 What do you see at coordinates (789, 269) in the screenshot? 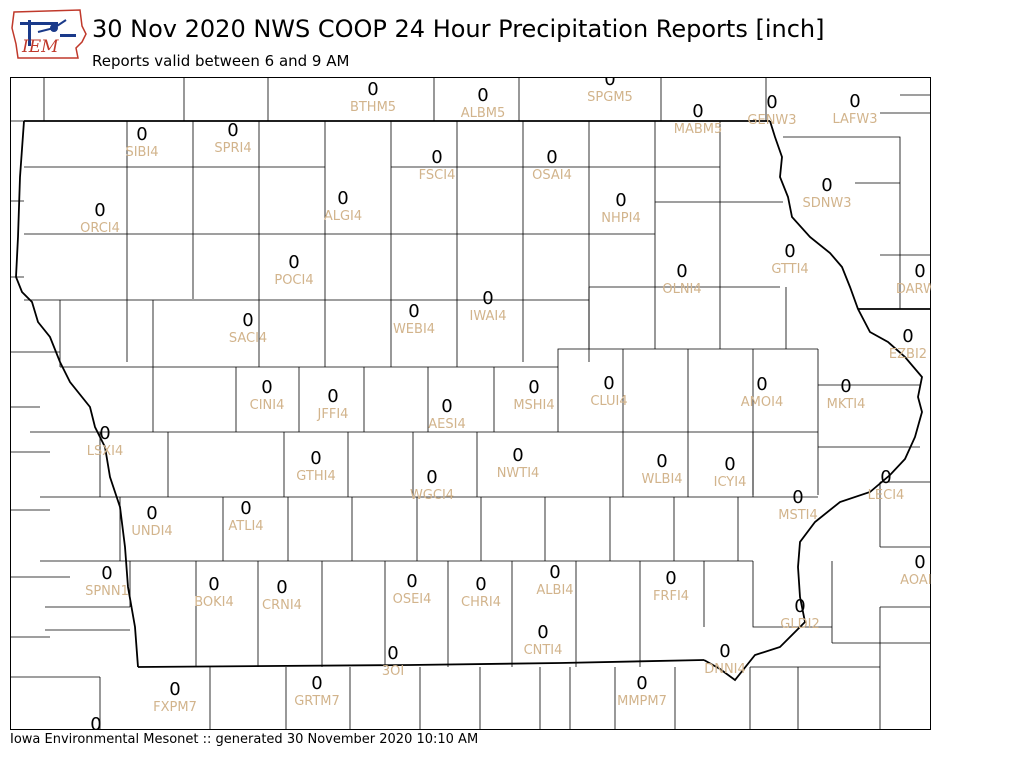
I see `station-id: GTTI4` at bounding box center [789, 269].